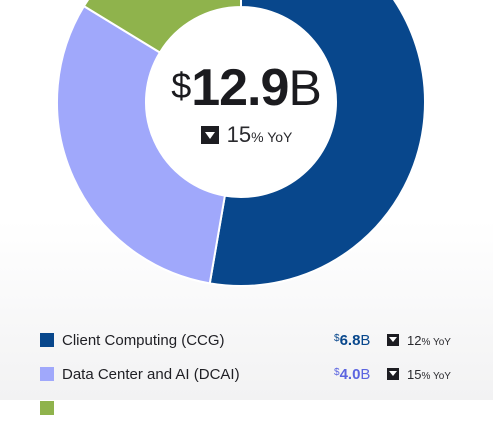 Image resolution: width=493 pixels, height=422 pixels. I want to click on ccg-unit: B, so click(365, 340).